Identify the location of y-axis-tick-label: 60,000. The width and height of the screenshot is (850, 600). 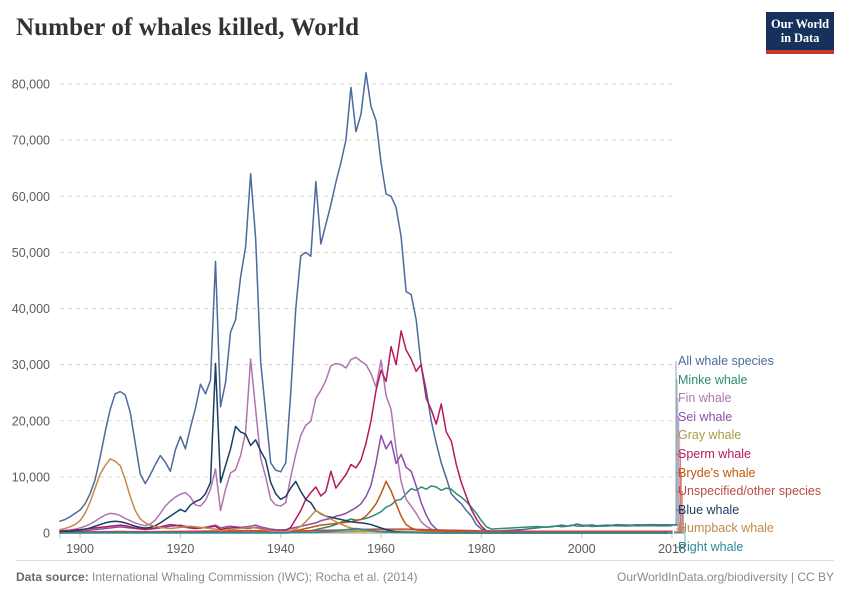
(31, 197).